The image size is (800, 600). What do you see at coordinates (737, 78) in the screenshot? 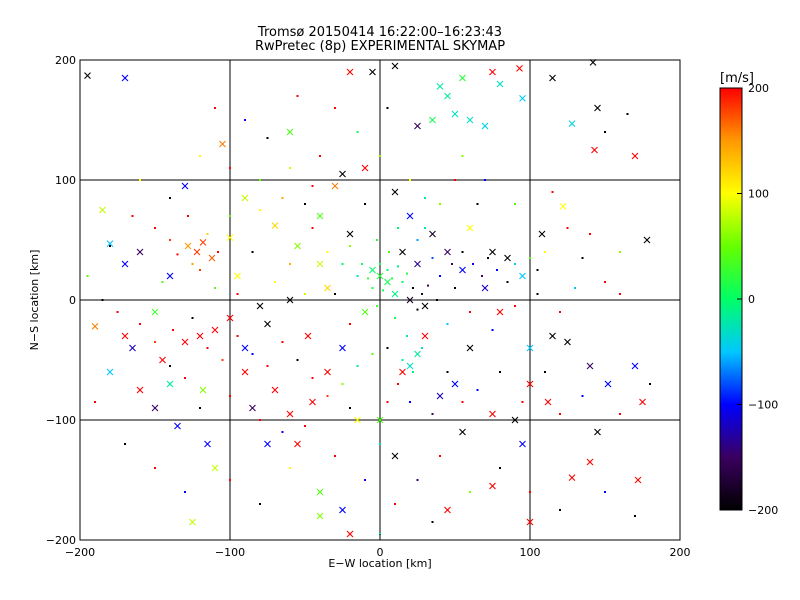
I see `colorbar-label: [m/s]` at bounding box center [737, 78].